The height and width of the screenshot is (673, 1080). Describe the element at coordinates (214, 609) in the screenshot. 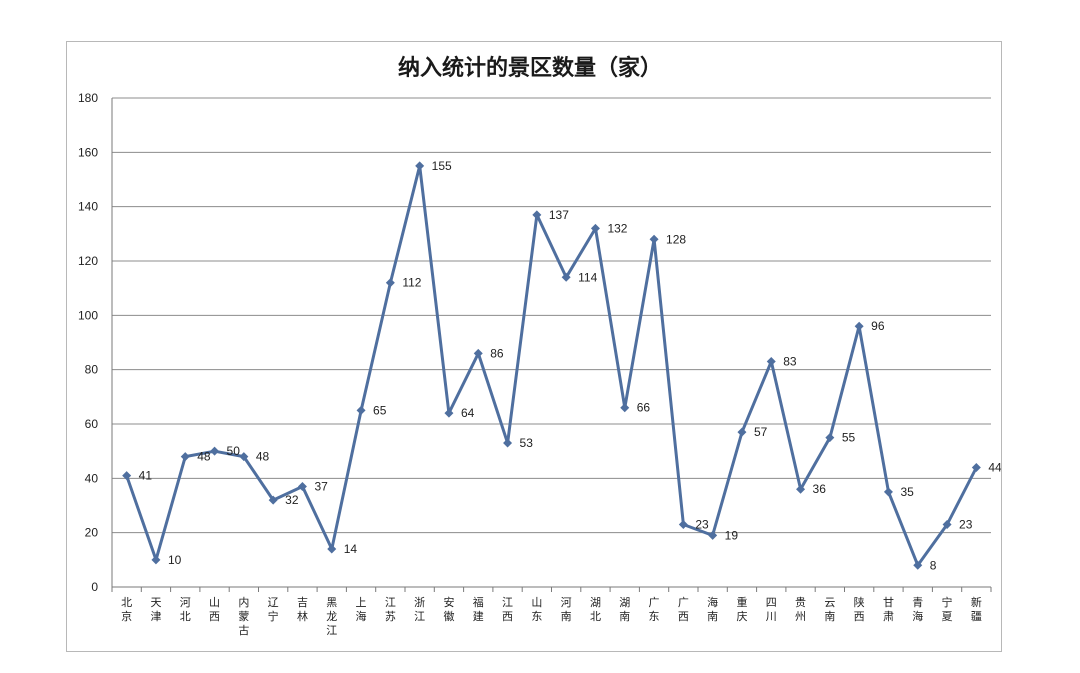

I see `x-tick-label: 山西` at that location.